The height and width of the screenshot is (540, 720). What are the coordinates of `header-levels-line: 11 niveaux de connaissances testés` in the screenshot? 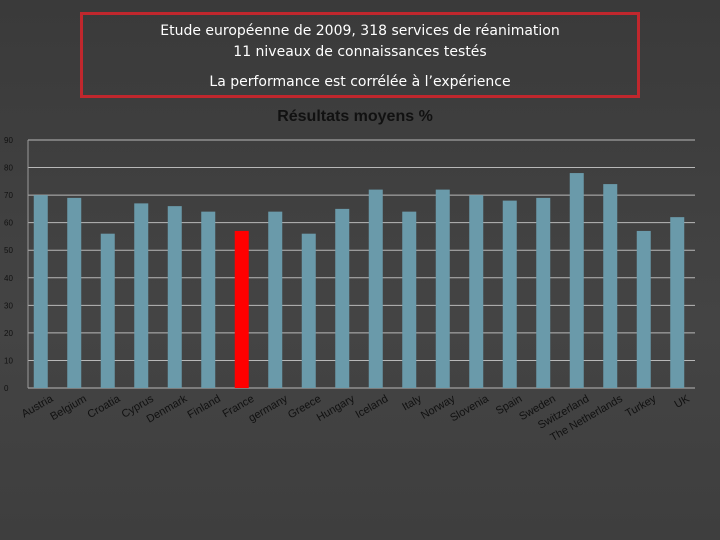 It's located at (360, 52).